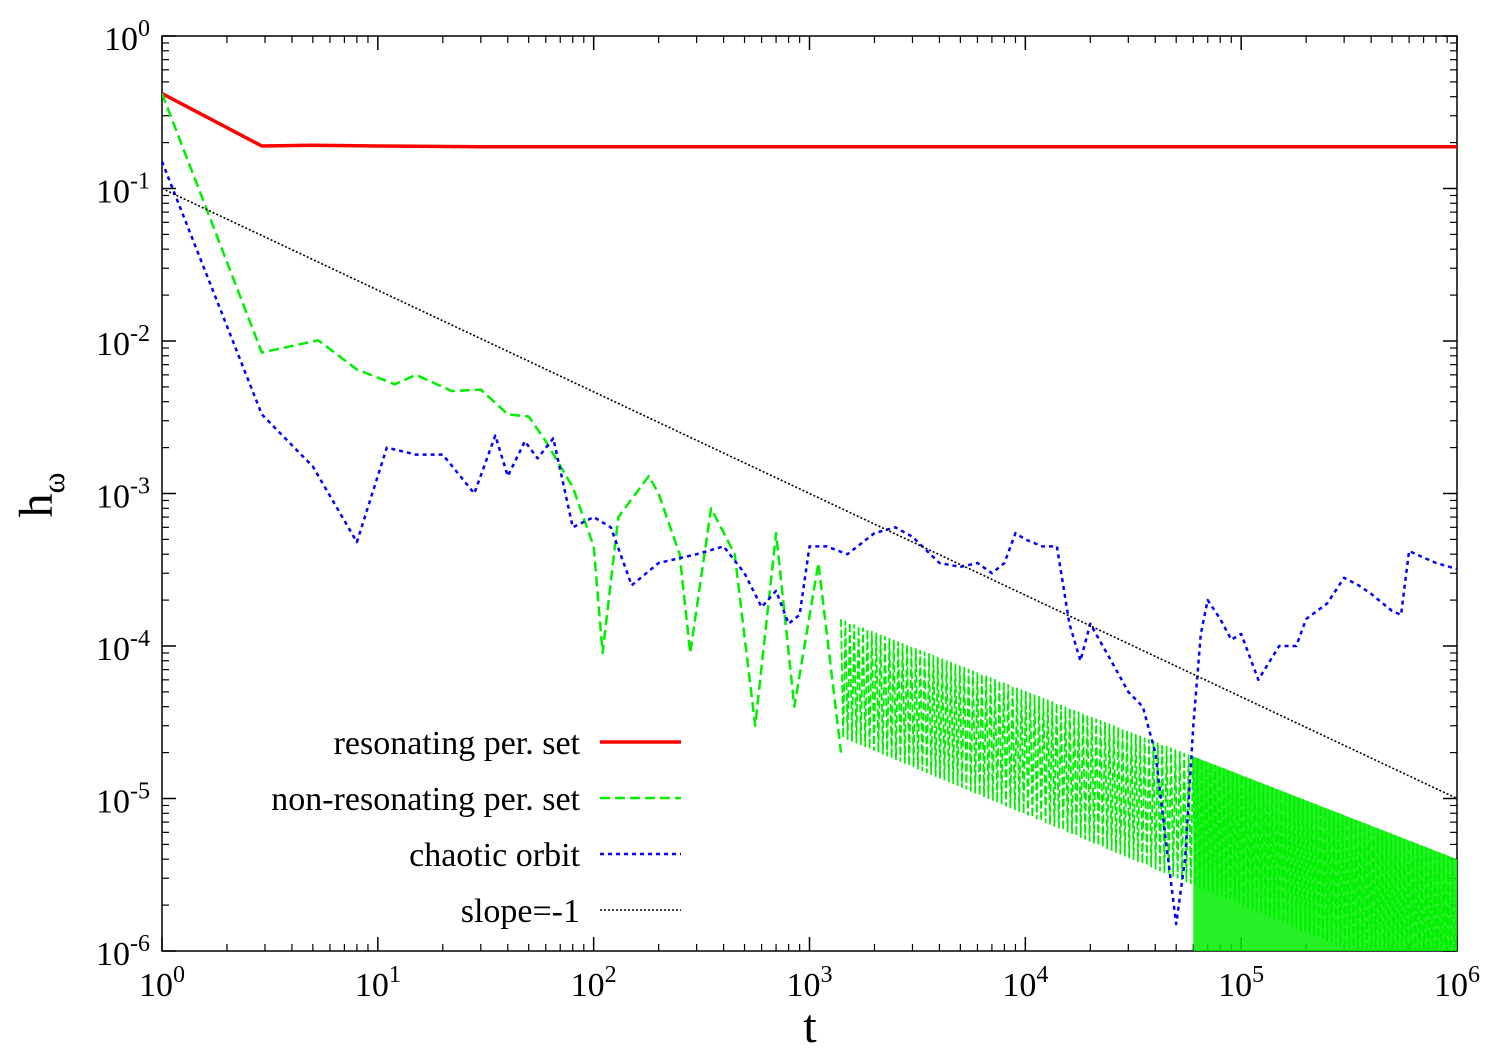  What do you see at coordinates (123, 952) in the screenshot?
I see `y-tick-label: 10⁻⁶` at bounding box center [123, 952].